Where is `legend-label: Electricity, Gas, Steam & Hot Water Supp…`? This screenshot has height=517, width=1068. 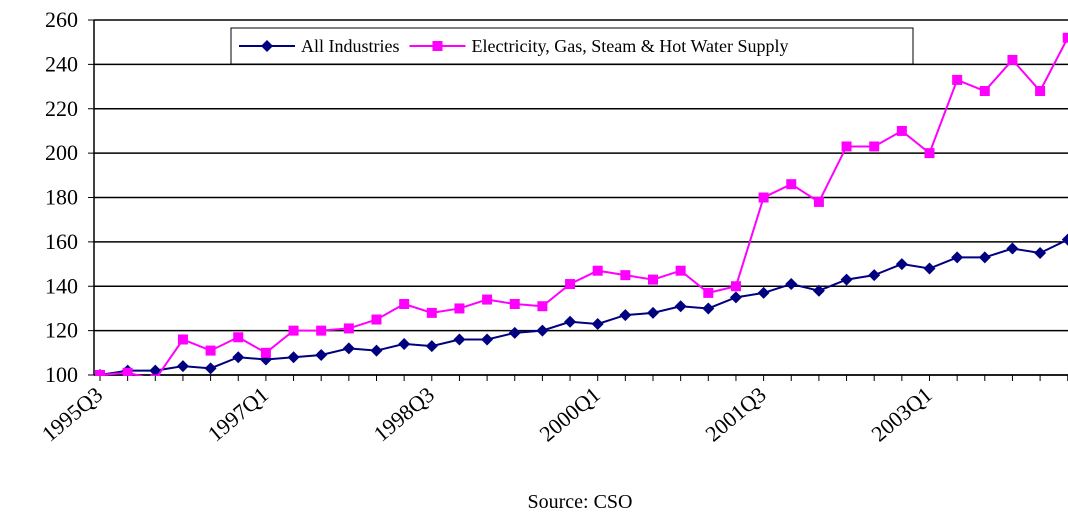
legend-label: Electricity, Gas, Steam & Hot Water Supp… is located at coordinates (630, 46).